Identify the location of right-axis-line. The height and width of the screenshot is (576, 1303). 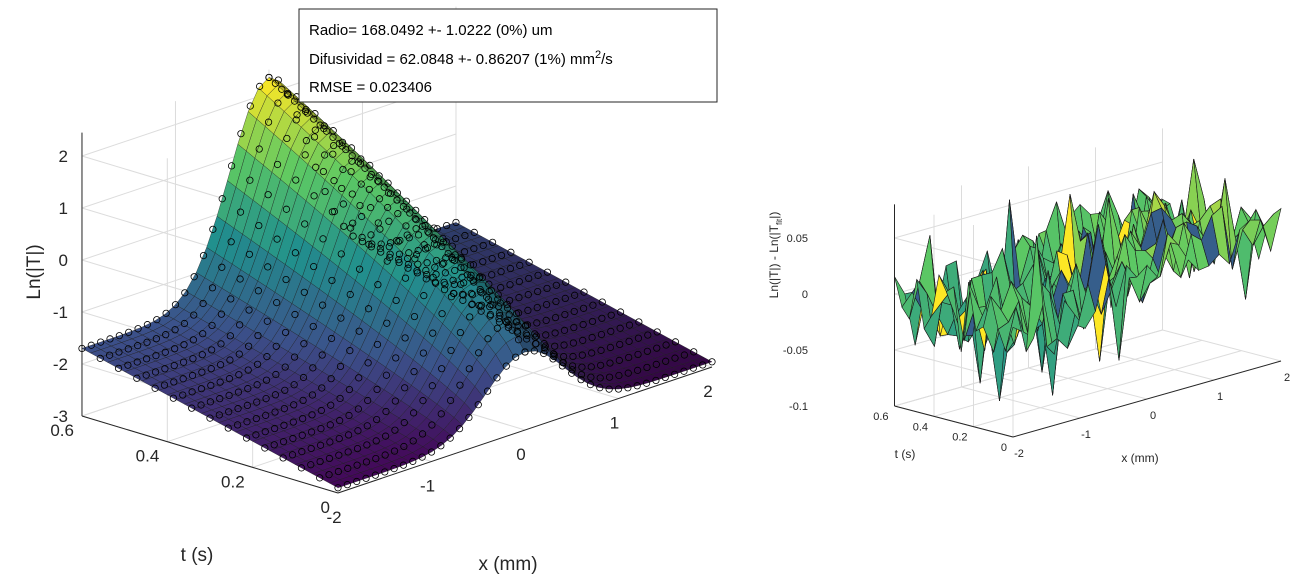
(1147, 399).